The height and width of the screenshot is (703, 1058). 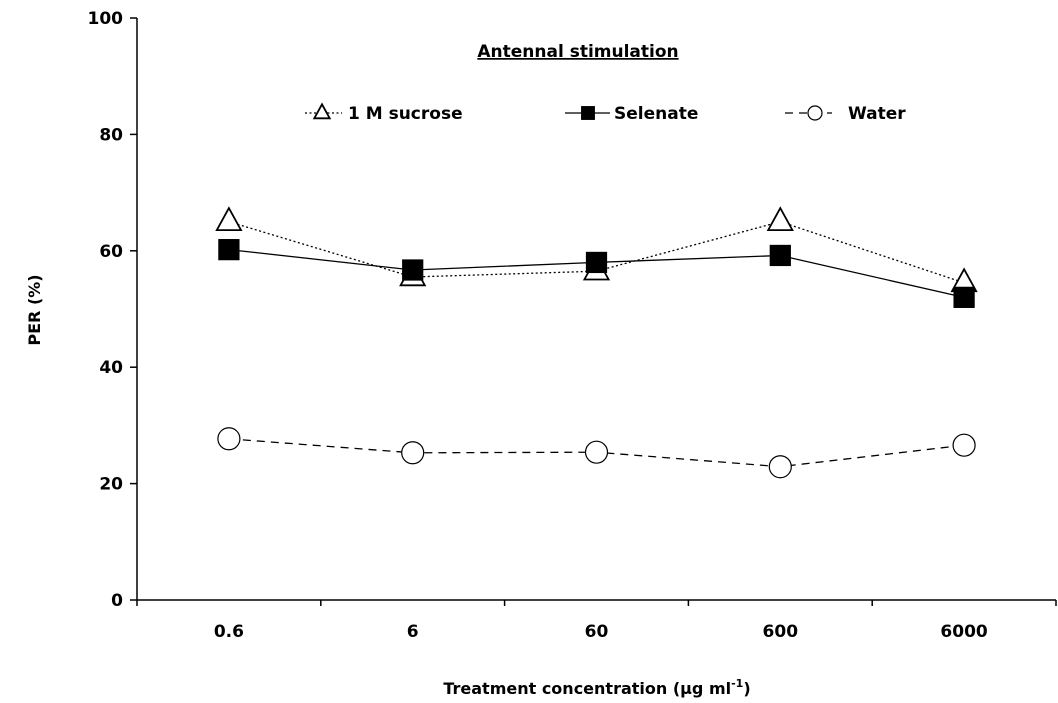 What do you see at coordinates (106, 19) in the screenshot?
I see `y-tick-label: 100` at bounding box center [106, 19].